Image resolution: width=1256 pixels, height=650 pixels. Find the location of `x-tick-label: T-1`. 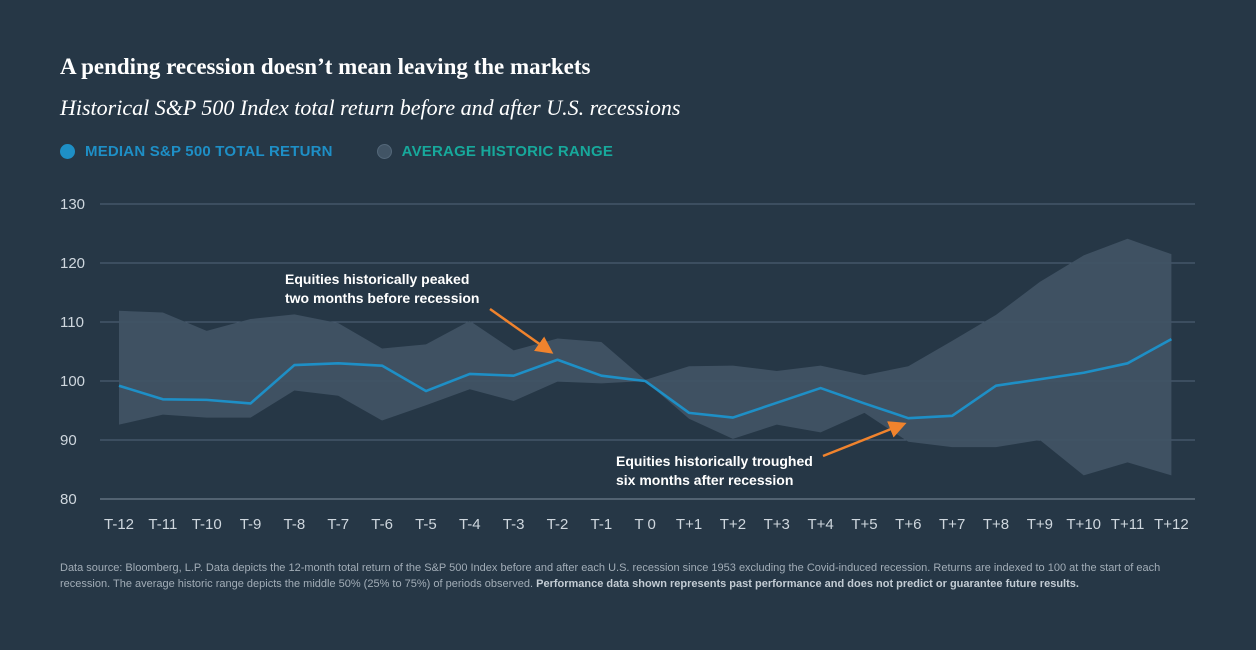

x-tick-label: T-1 is located at coordinates (602, 524).